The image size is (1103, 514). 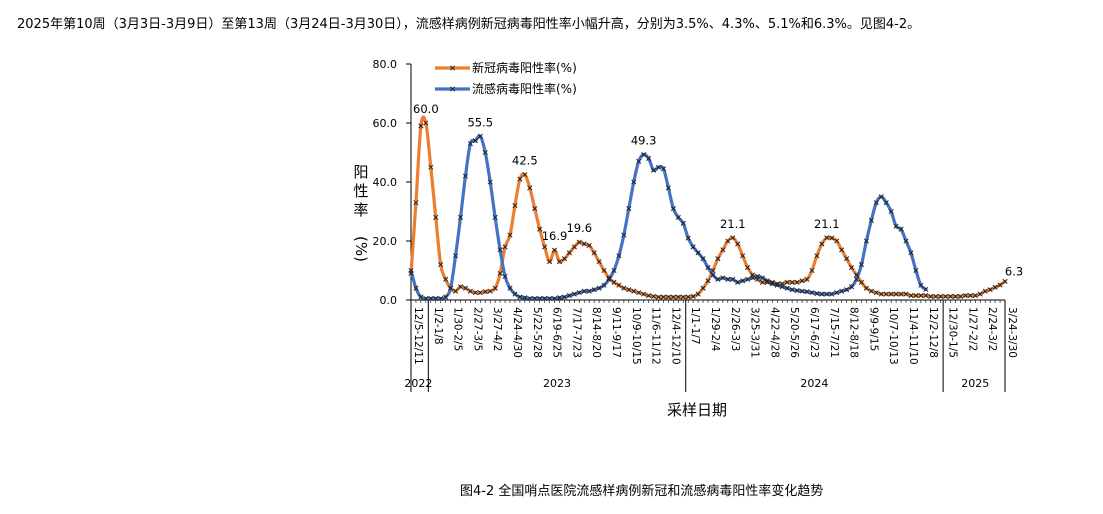 What do you see at coordinates (517, 332) in the screenshot?
I see `x-tick-label: 4/24-4/30` at bounding box center [517, 332].